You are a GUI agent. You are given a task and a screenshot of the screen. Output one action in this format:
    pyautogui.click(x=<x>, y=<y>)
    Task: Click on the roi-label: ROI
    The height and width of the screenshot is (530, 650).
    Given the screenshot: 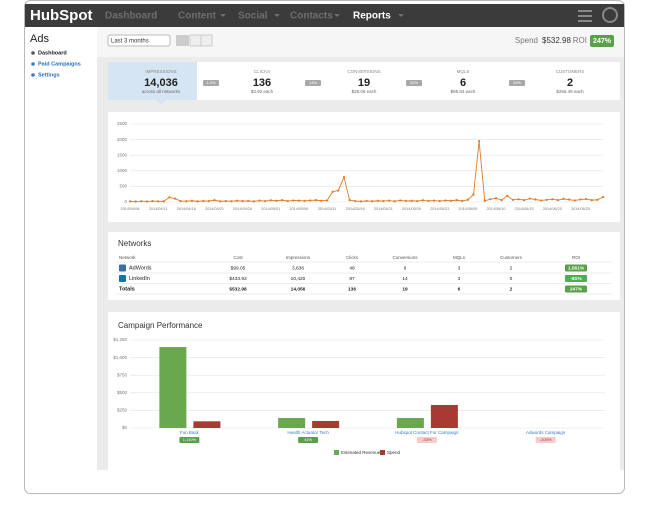 What is the action you would take?
    pyautogui.click(x=580, y=40)
    